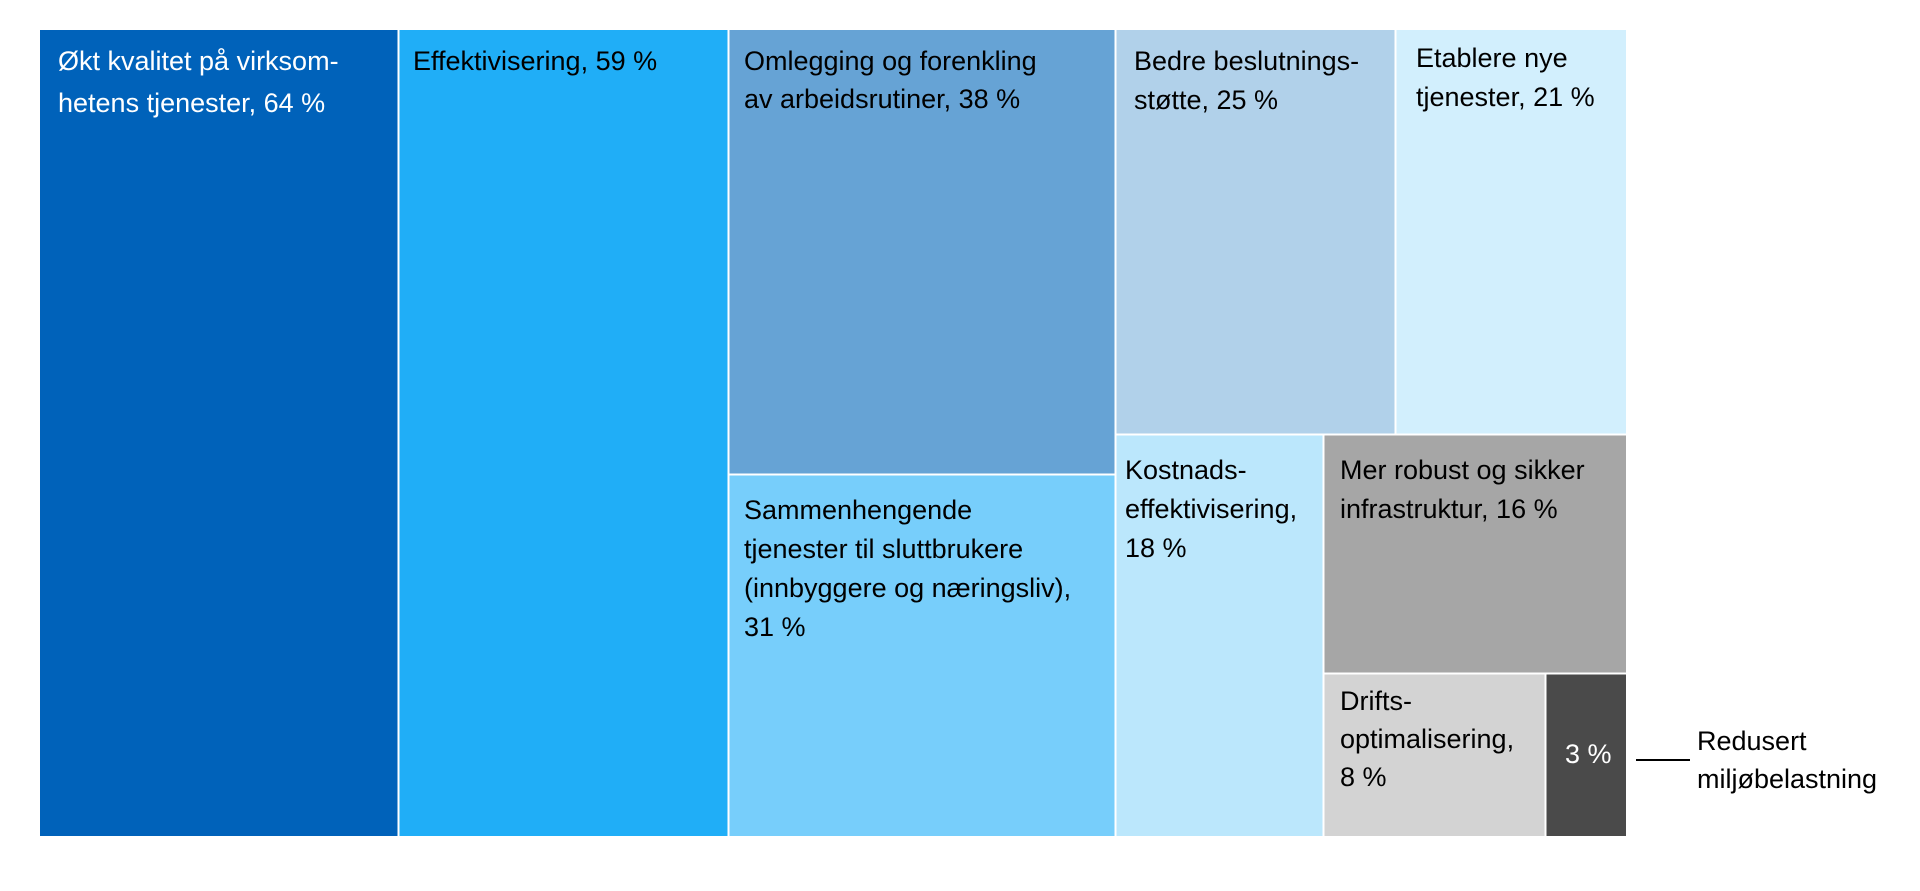 The image size is (1920, 891). I want to click on tile-label-line: optimalisering,, so click(1427, 739).